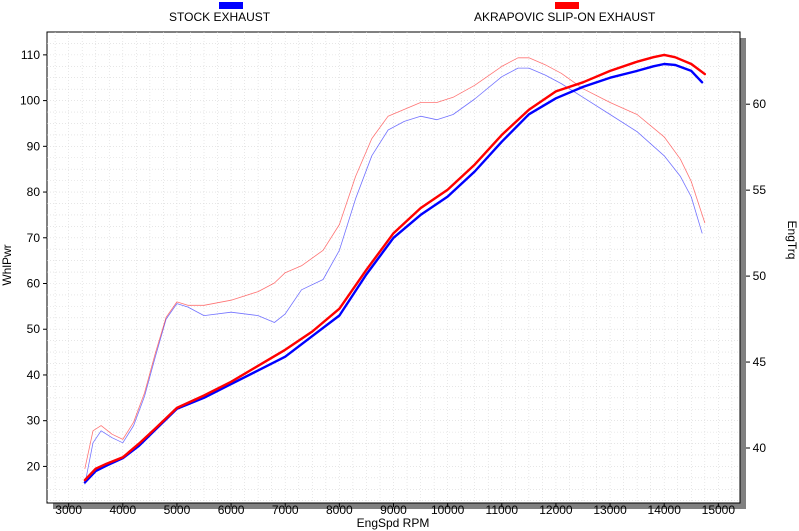 This screenshot has height=531, width=799. What do you see at coordinates (68, 510) in the screenshot?
I see `x-tick-label: 3000` at bounding box center [68, 510].